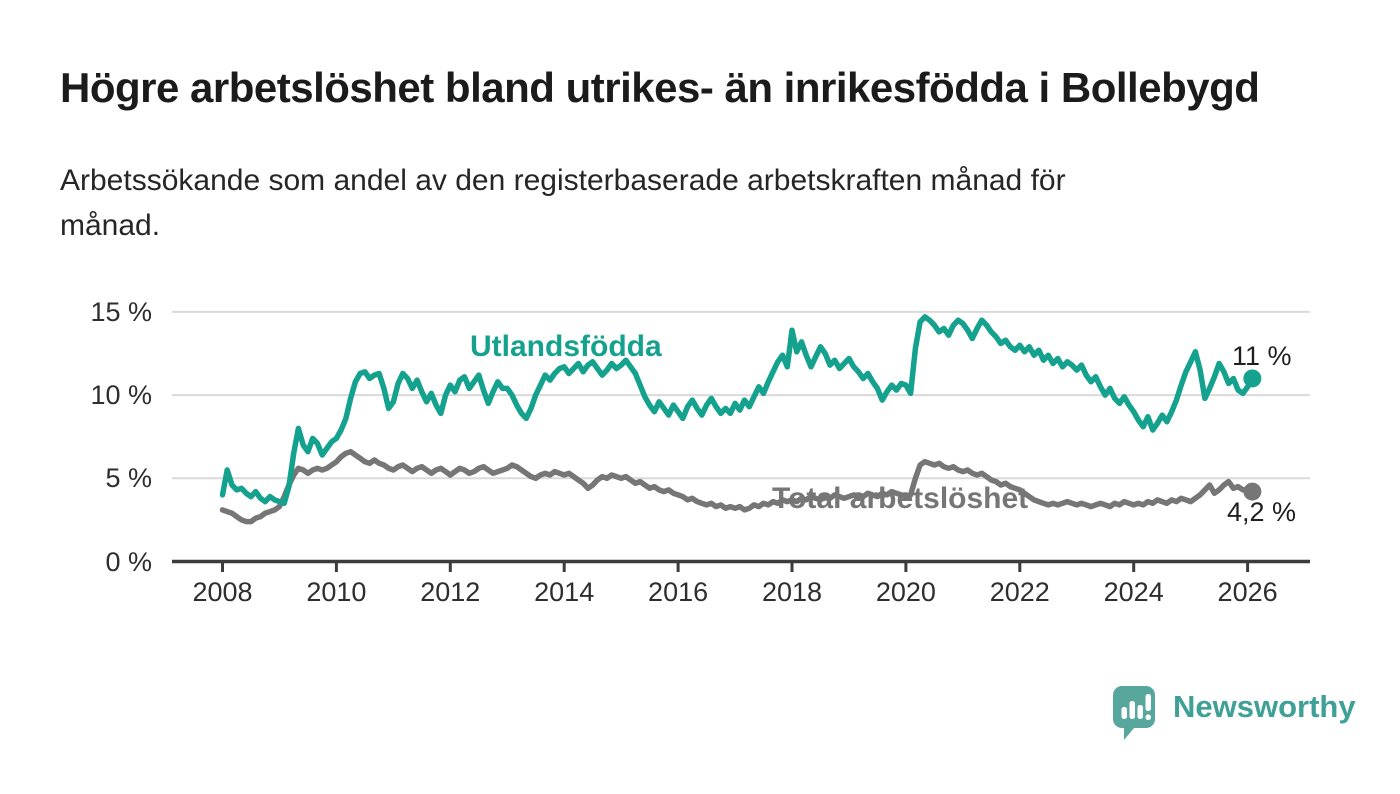  What do you see at coordinates (1133, 592) in the screenshot?
I see `x-axis-label-2024: 2024` at bounding box center [1133, 592].